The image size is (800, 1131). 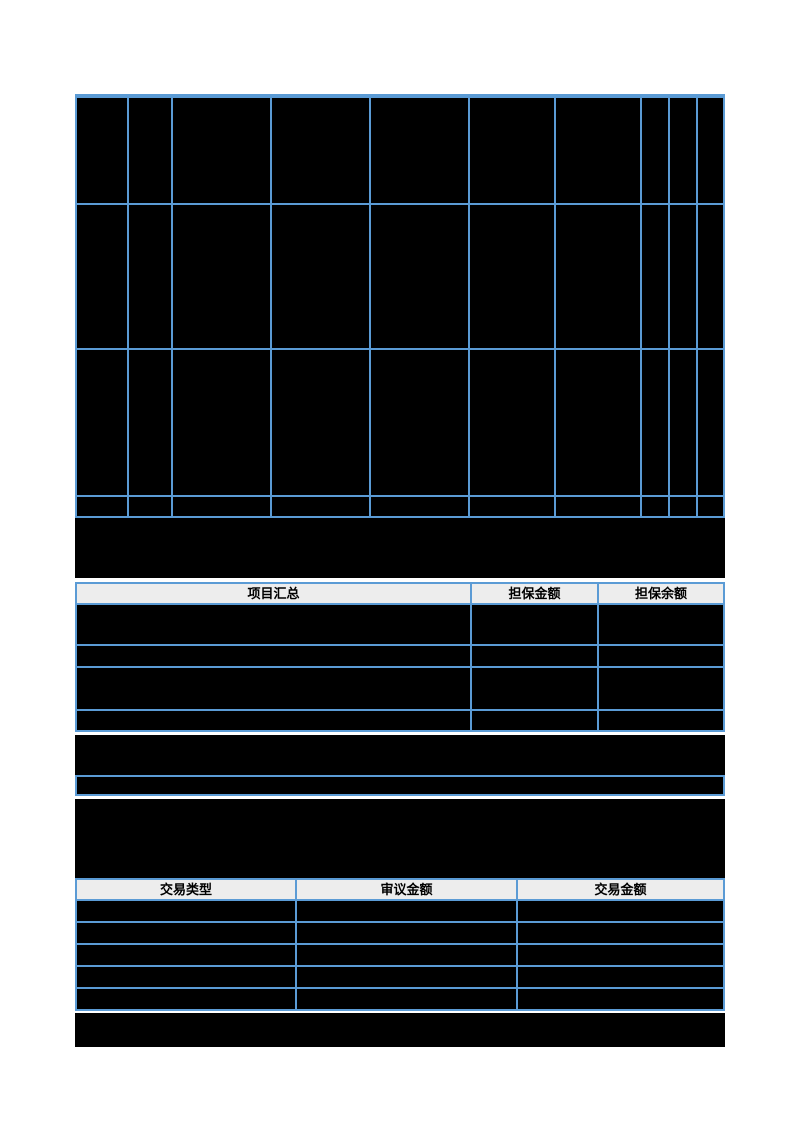 I want to click on header-transaction-type: 交易类型, so click(x=186, y=889).